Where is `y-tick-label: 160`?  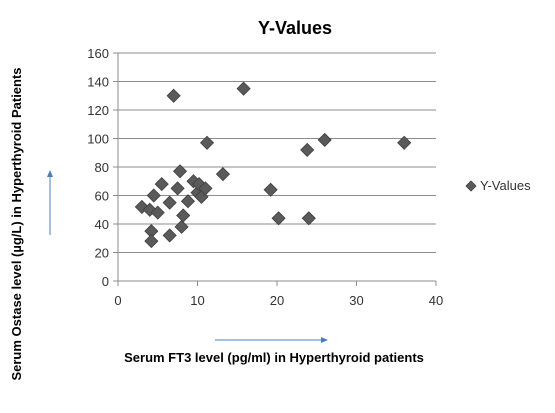
y-tick-label: 160 is located at coordinates (98, 53).